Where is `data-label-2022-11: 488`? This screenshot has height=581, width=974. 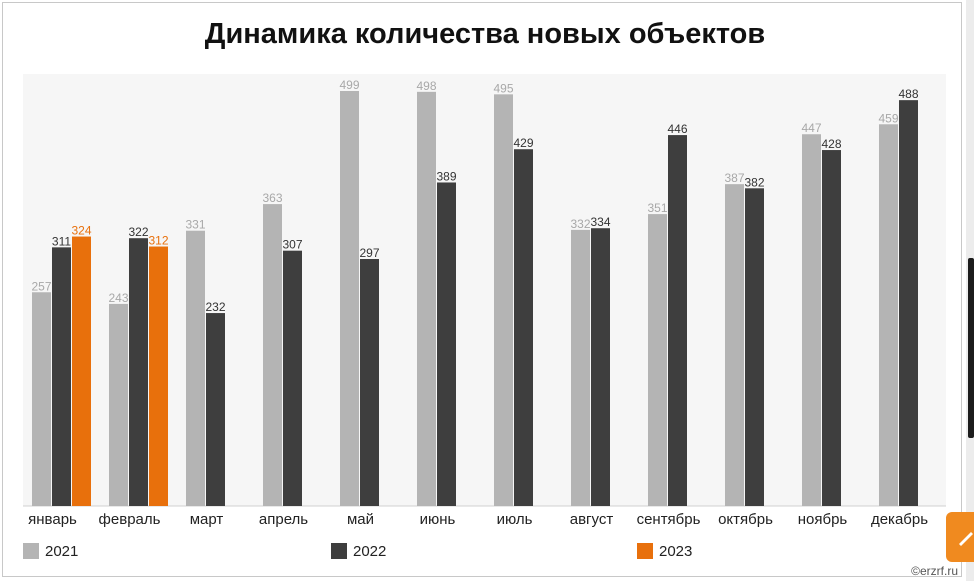 data-label-2022-11: 488 is located at coordinates (908, 94).